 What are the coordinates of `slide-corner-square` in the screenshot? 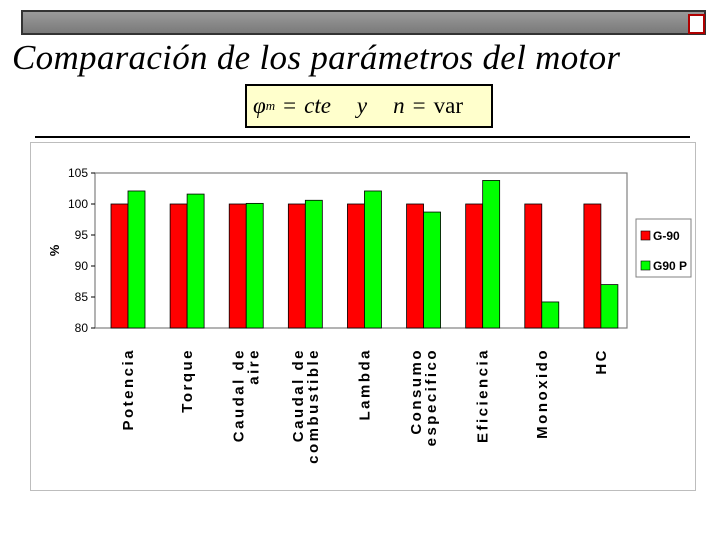 It's located at (696, 24).